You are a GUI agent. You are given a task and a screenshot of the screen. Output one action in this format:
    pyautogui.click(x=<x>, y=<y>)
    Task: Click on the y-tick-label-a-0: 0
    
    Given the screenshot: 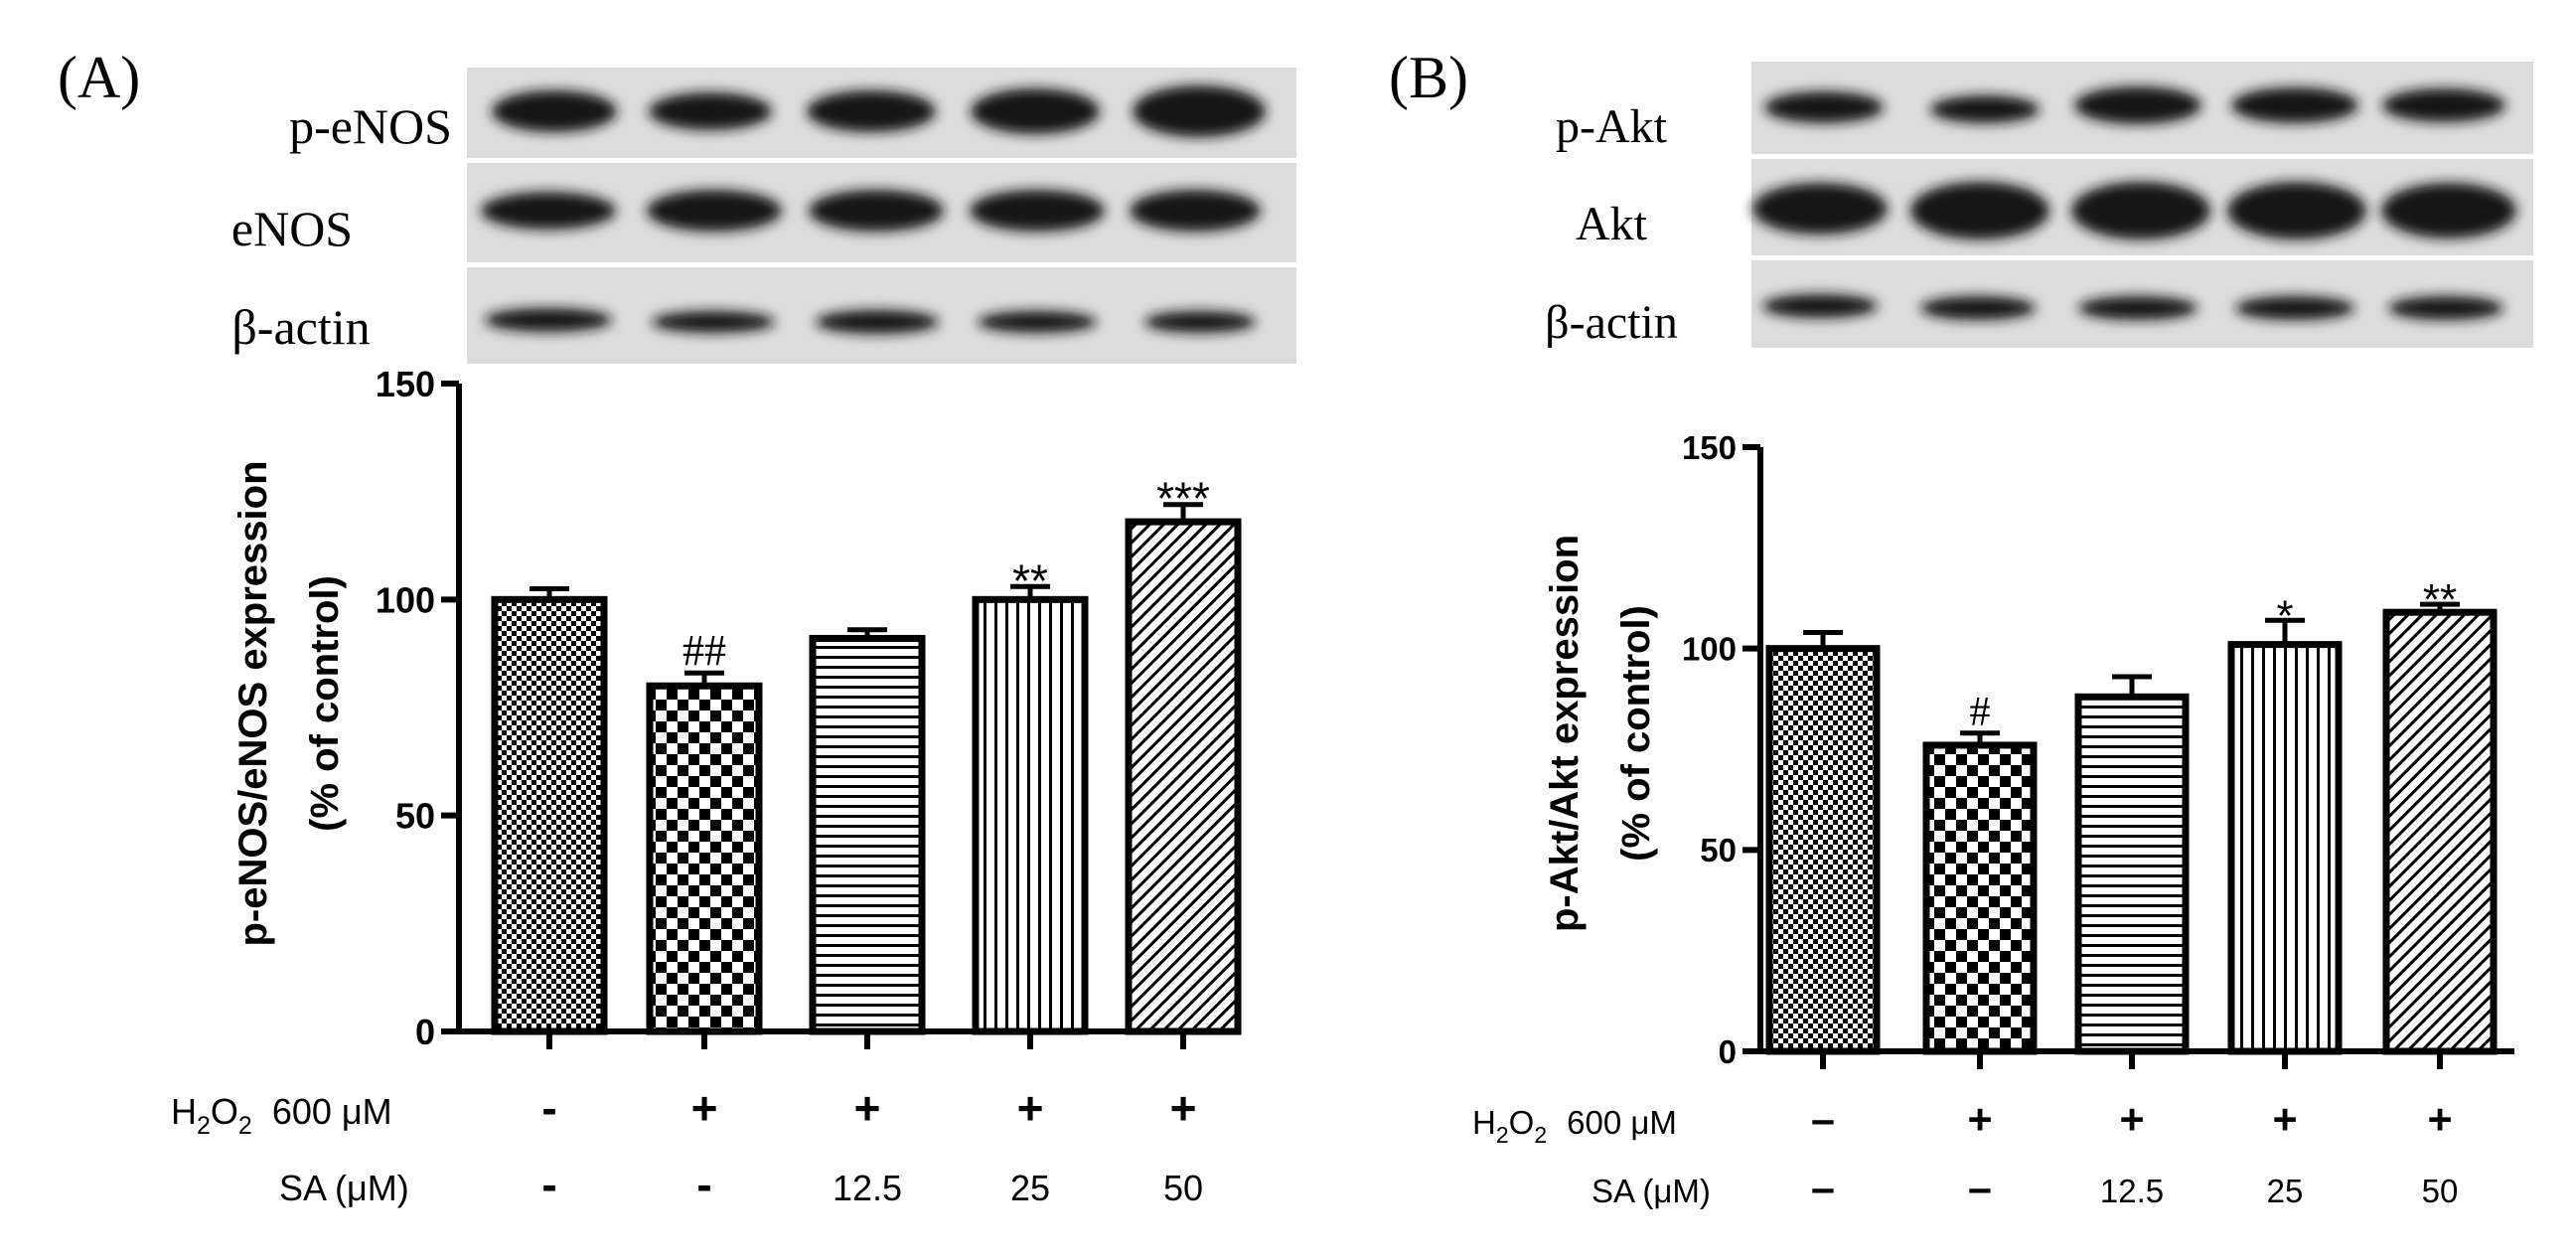 What is the action you would take?
    pyautogui.click(x=425, y=1032)
    